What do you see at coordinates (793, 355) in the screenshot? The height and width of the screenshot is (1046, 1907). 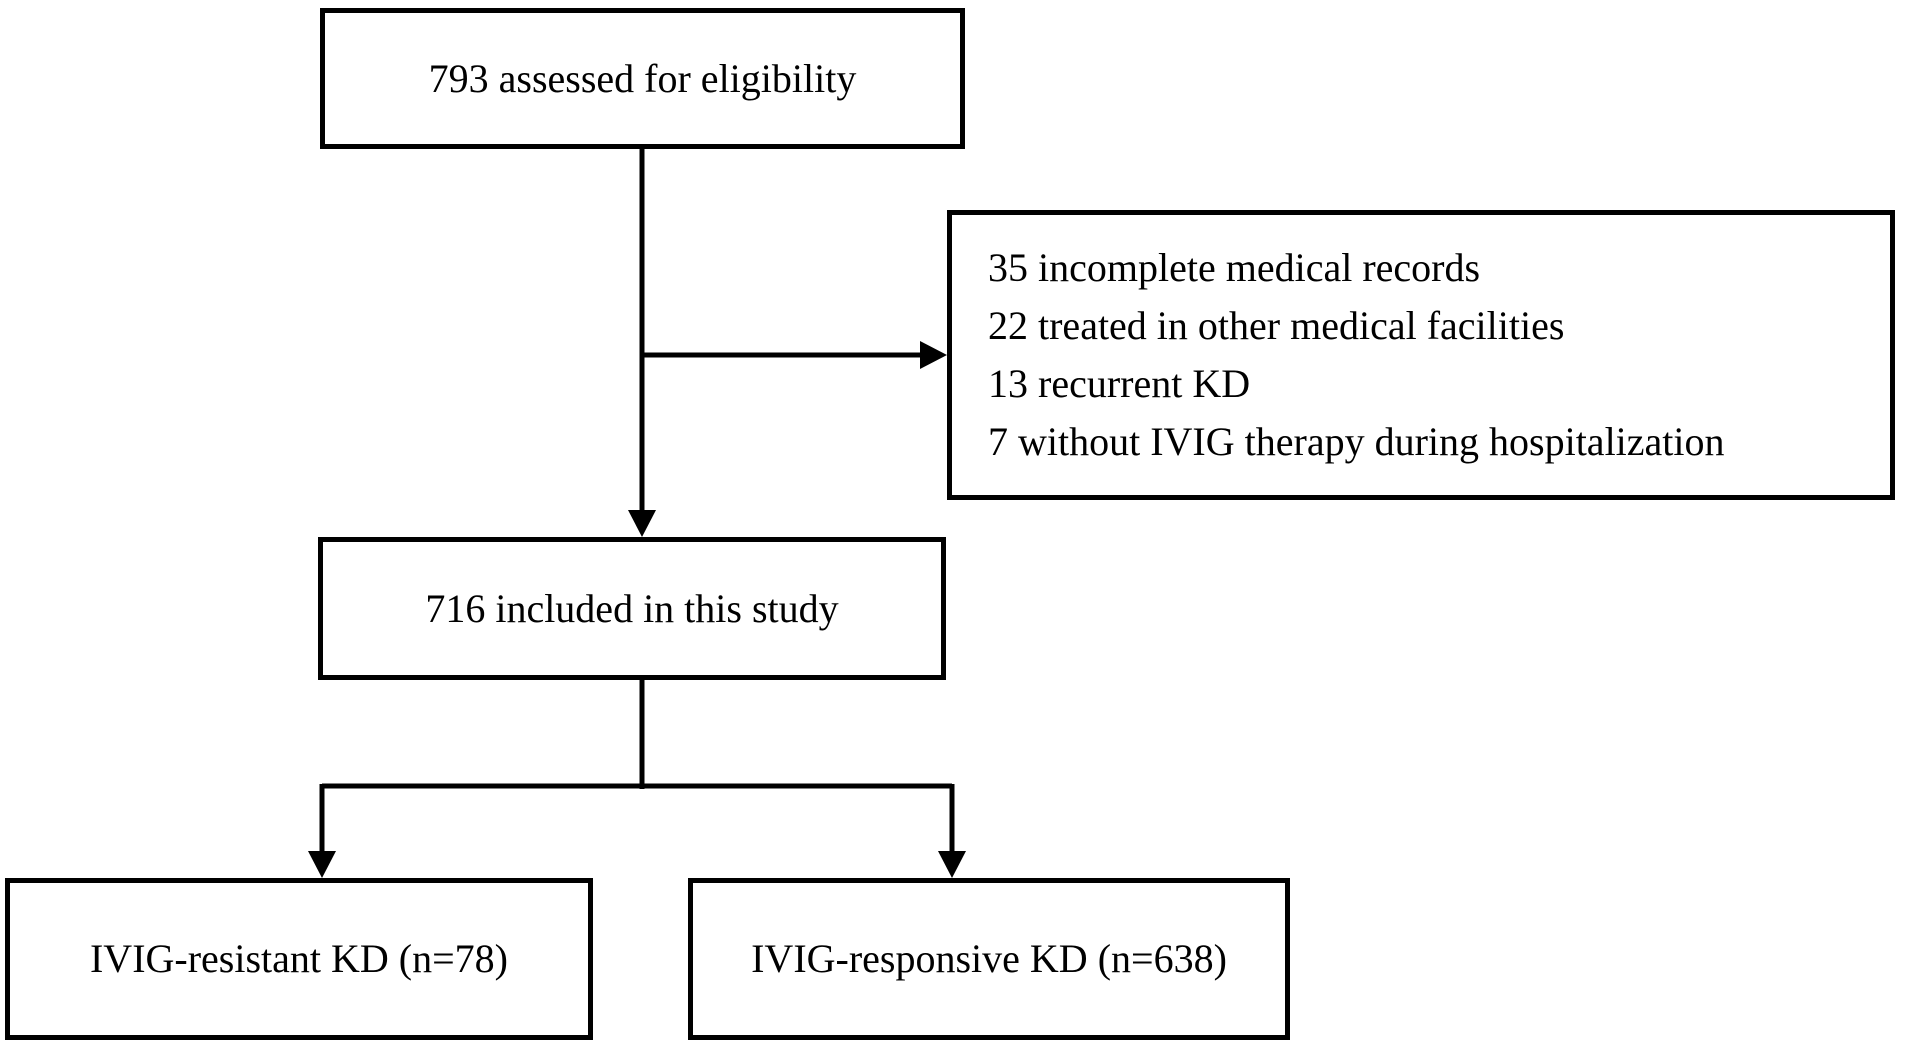 I see `arrow-to-excluded` at bounding box center [793, 355].